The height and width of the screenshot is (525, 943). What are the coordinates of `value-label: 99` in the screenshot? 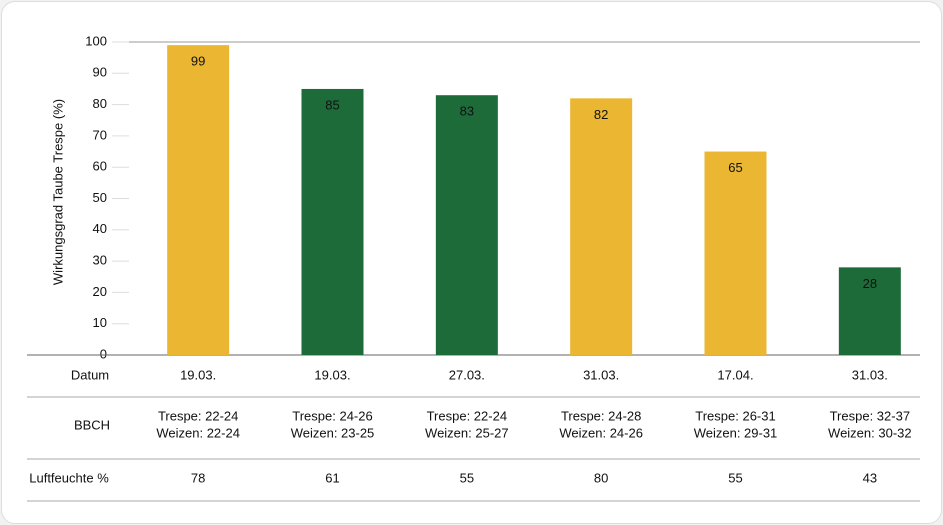 It's located at (198, 61).